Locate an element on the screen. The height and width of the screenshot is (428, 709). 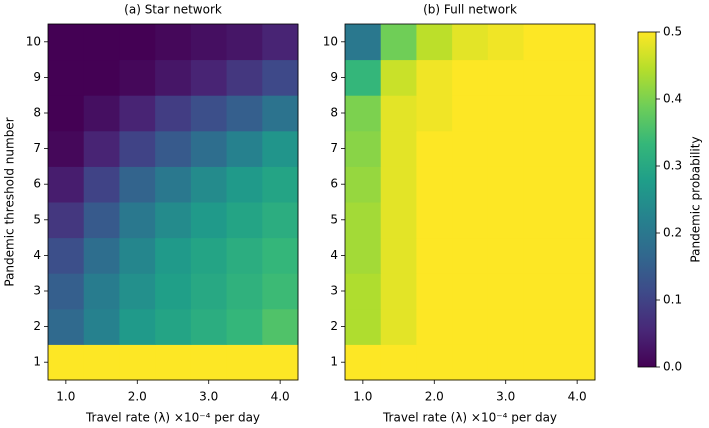
colorbar-tick-label: 0.0 is located at coordinates (672, 367).